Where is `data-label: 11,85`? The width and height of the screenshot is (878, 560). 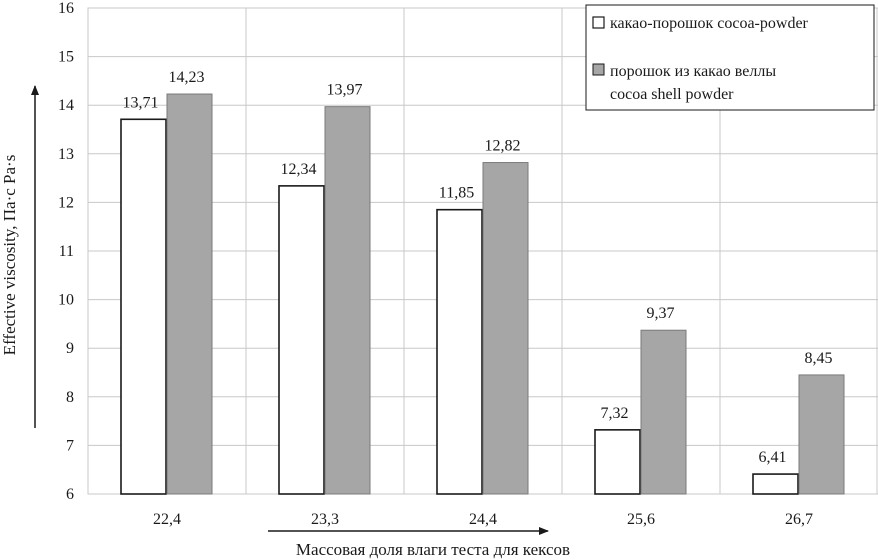
data-label: 11,85 is located at coordinates (456, 193).